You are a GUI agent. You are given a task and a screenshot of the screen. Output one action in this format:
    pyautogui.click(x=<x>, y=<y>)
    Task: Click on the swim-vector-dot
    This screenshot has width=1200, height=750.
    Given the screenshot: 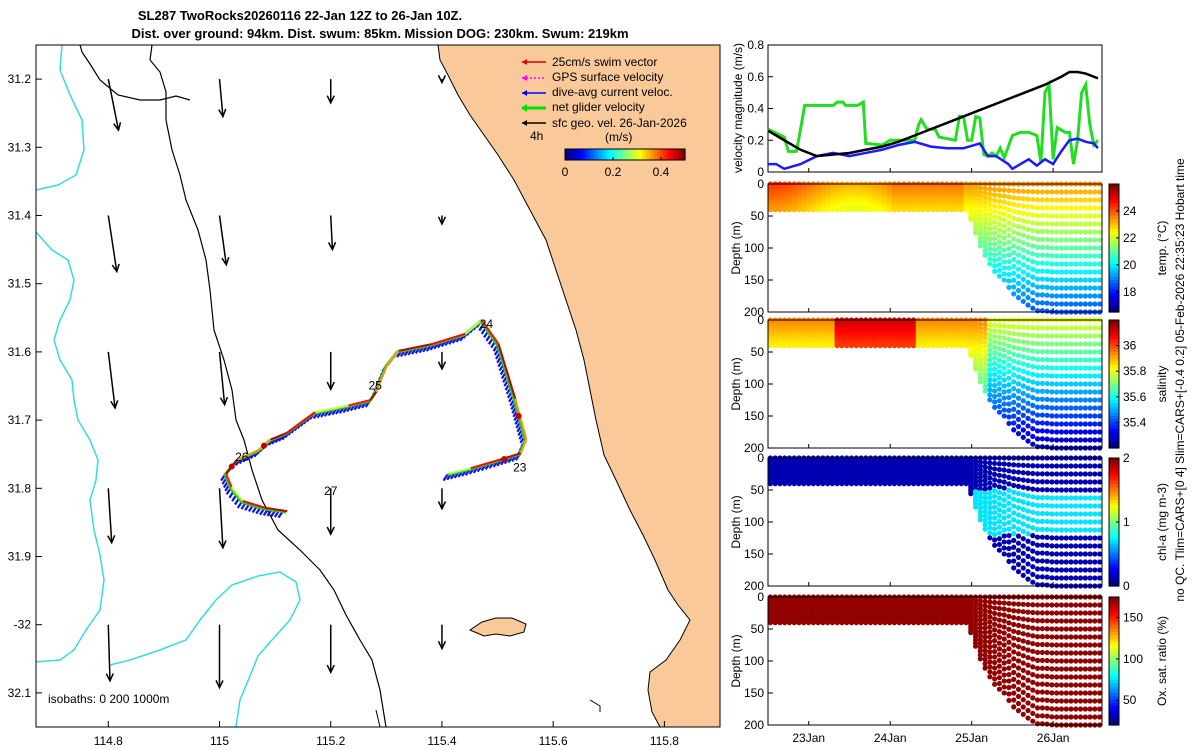 What is the action you would take?
    pyautogui.click(x=264, y=445)
    